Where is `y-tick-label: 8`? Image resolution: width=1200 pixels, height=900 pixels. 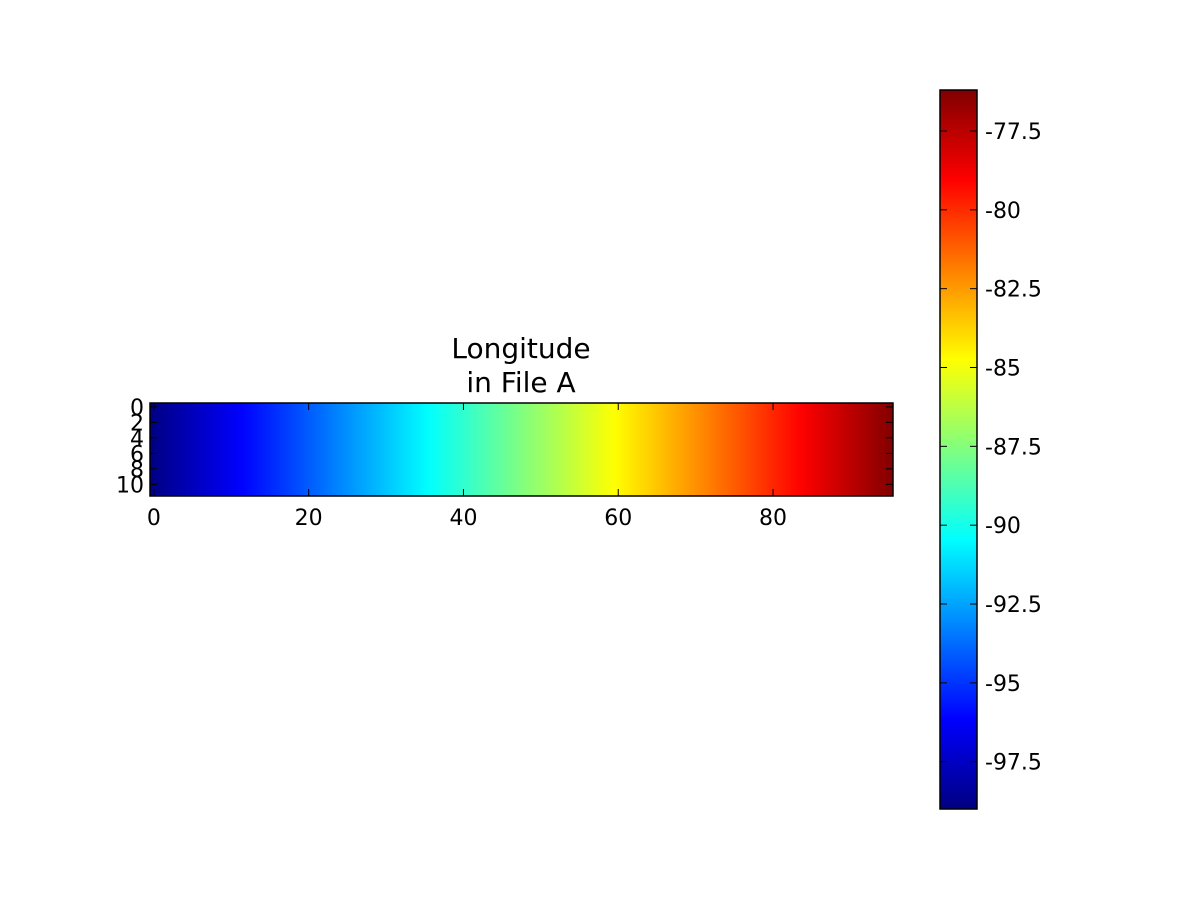 y-tick-label: 8 is located at coordinates (137, 470).